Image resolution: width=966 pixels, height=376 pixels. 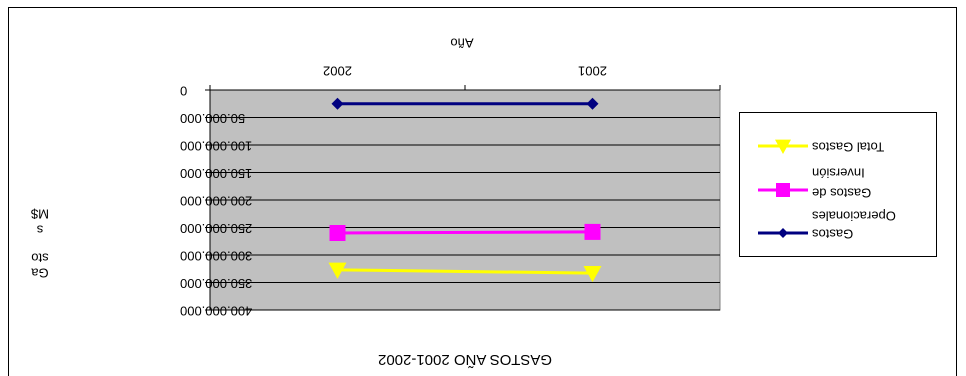 I want to click on y-tick-label: 400.000.000, so click(x=216, y=311).